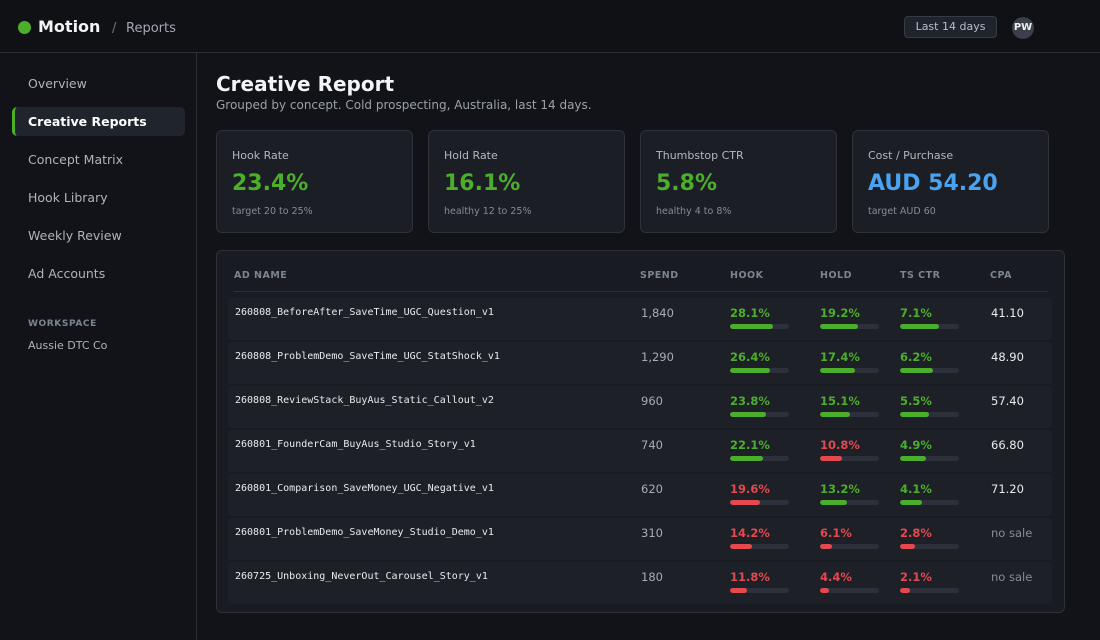 The width and height of the screenshot is (1100, 640). Describe the element at coordinates (1001, 275) in the screenshot. I see `column-header-cpa: CPA` at that location.